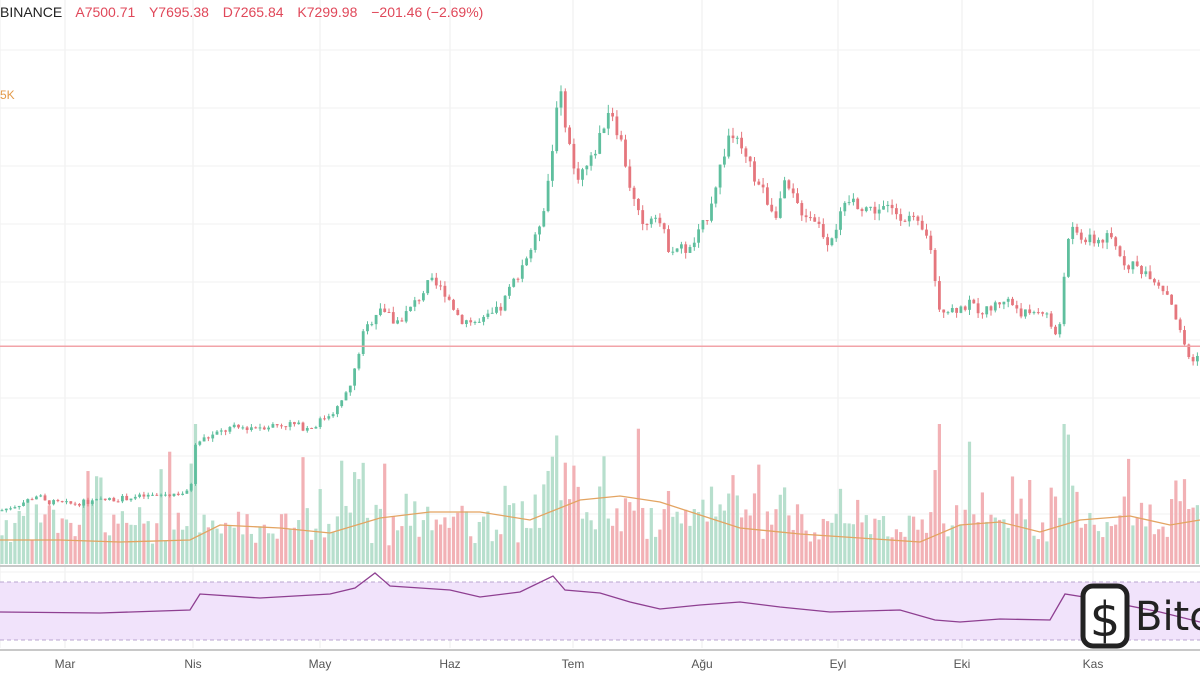 This screenshot has width=1200, height=675. I want to click on volume-ma-line, so click(600, 519).